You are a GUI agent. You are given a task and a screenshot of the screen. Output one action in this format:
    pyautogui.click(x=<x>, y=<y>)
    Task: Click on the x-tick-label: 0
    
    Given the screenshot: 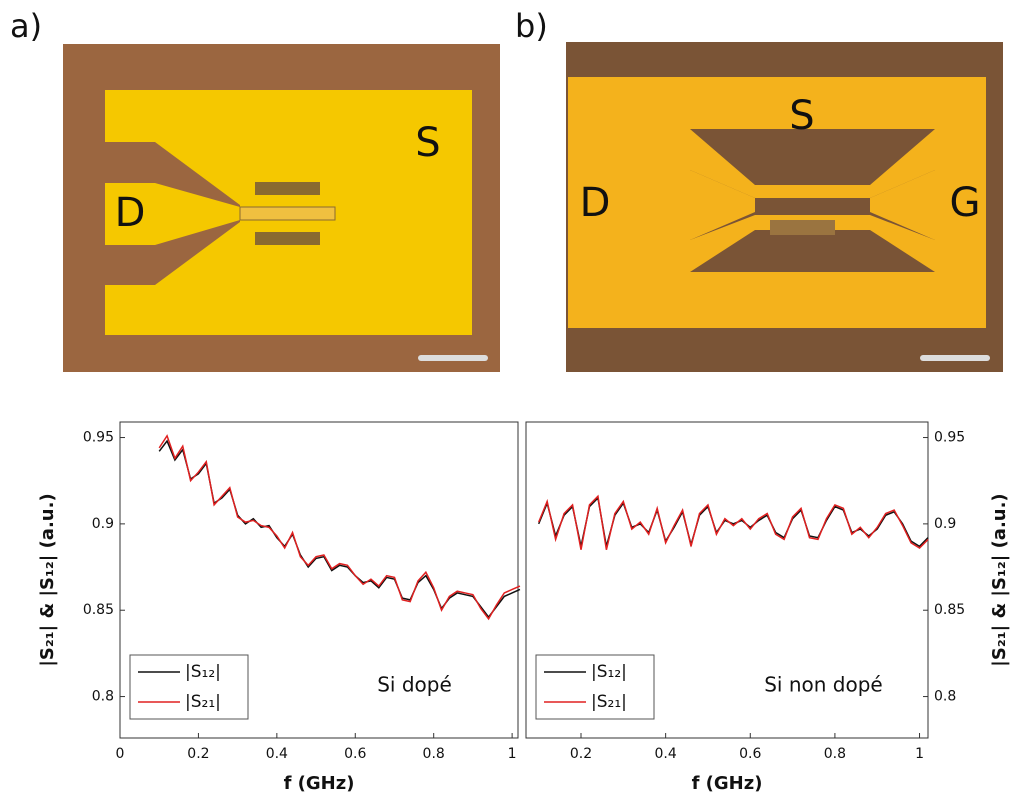 What is the action you would take?
    pyautogui.click(x=120, y=754)
    